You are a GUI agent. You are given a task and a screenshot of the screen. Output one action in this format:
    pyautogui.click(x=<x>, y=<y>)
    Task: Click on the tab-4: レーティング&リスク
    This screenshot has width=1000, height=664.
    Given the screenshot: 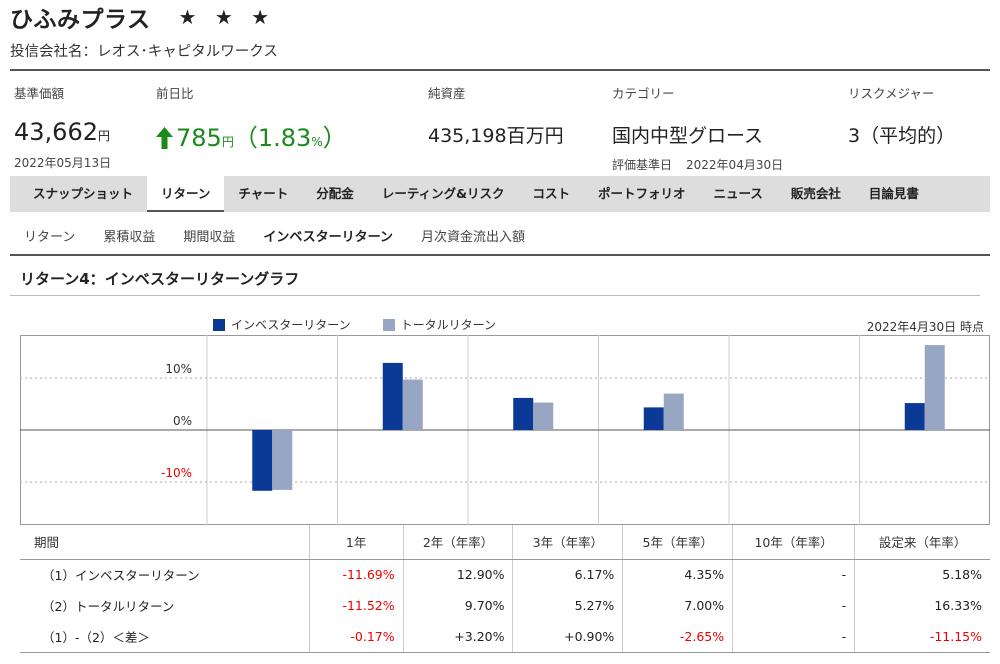 What is the action you would take?
    pyautogui.click(x=443, y=193)
    